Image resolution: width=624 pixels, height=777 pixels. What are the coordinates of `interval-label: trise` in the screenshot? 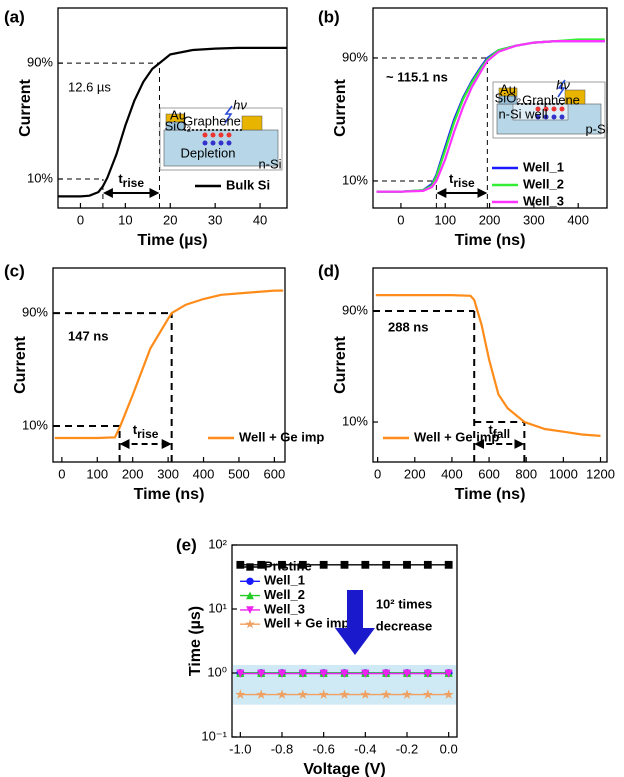 It's located at (131, 180).